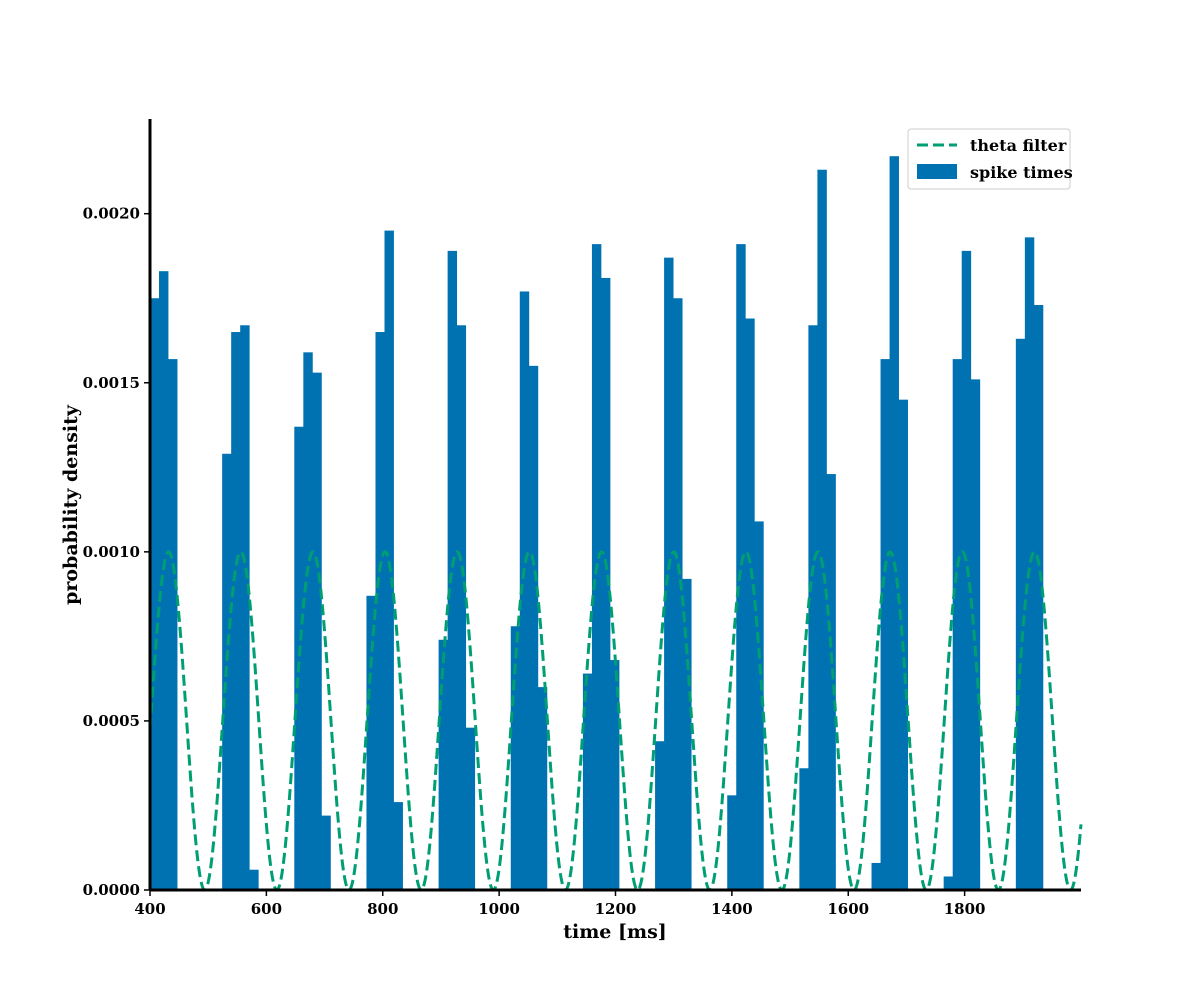  I want to click on y-tick-label: 0.0020, so click(111, 214).